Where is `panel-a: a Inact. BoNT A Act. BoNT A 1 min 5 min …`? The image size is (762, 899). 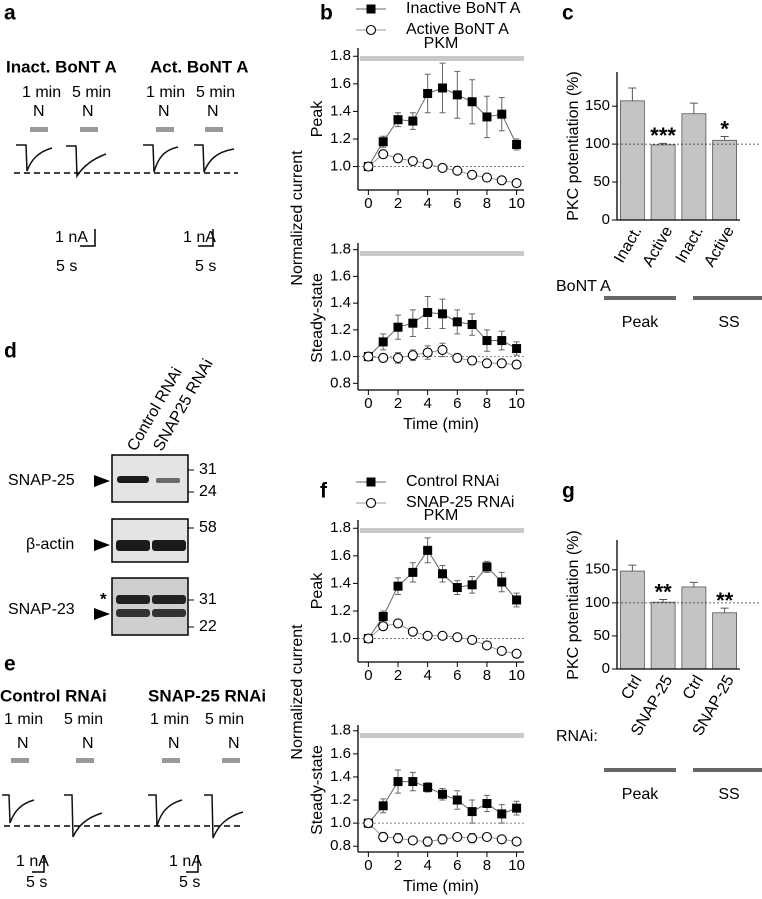 panel-a: a Inact. BoNT A Act. BoNT A 1 min 5 min … is located at coordinates (126, 139).